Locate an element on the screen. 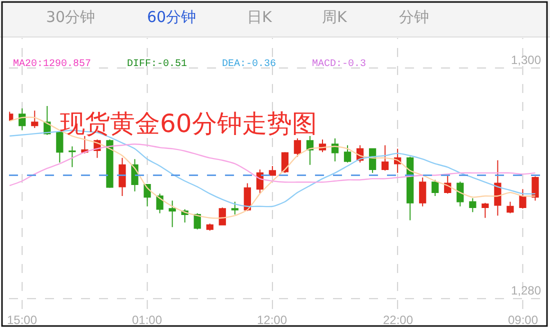  text: 分钟 is located at coordinates (414, 17).